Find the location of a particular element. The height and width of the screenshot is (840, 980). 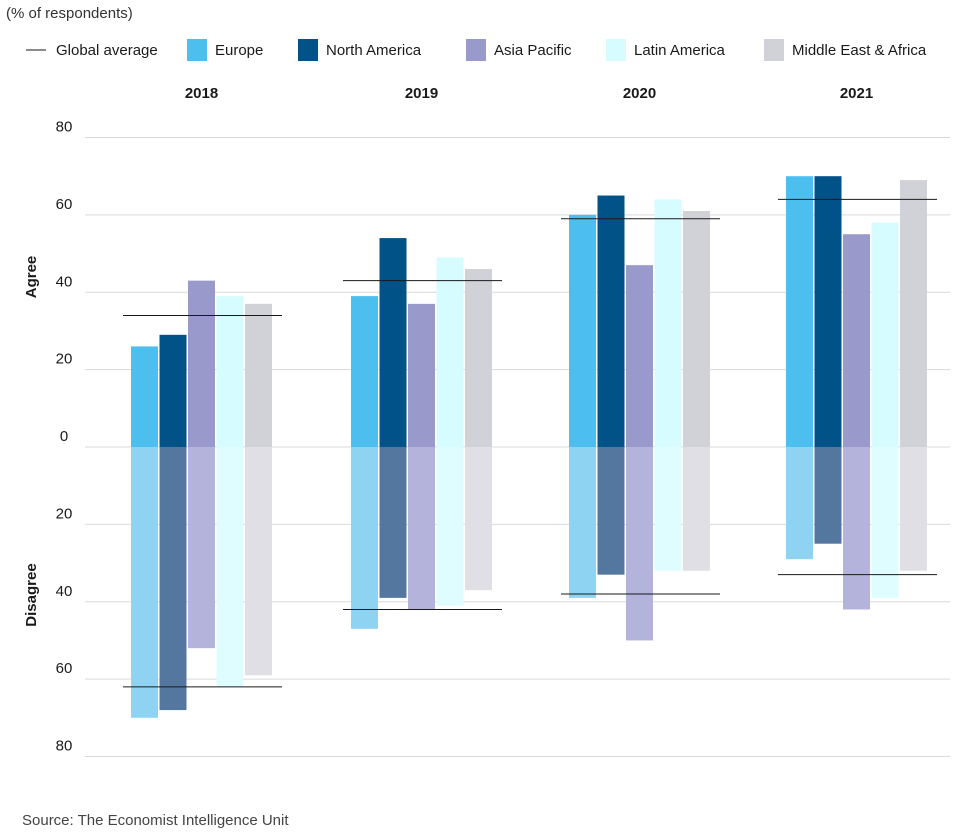

bar-agree-north-america-2020 is located at coordinates (611, 321).